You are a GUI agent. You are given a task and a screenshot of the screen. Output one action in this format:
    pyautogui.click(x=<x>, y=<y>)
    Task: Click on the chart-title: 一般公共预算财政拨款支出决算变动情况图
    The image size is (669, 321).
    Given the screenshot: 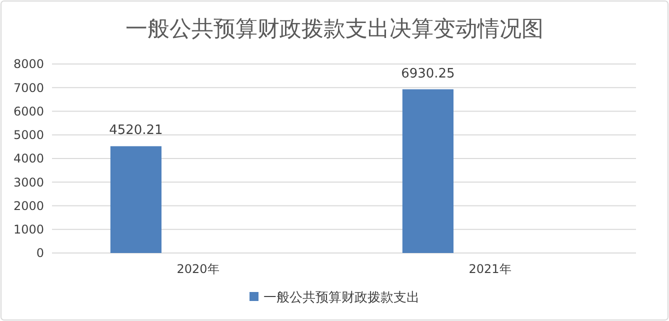 What is the action you would take?
    pyautogui.click(x=335, y=29)
    